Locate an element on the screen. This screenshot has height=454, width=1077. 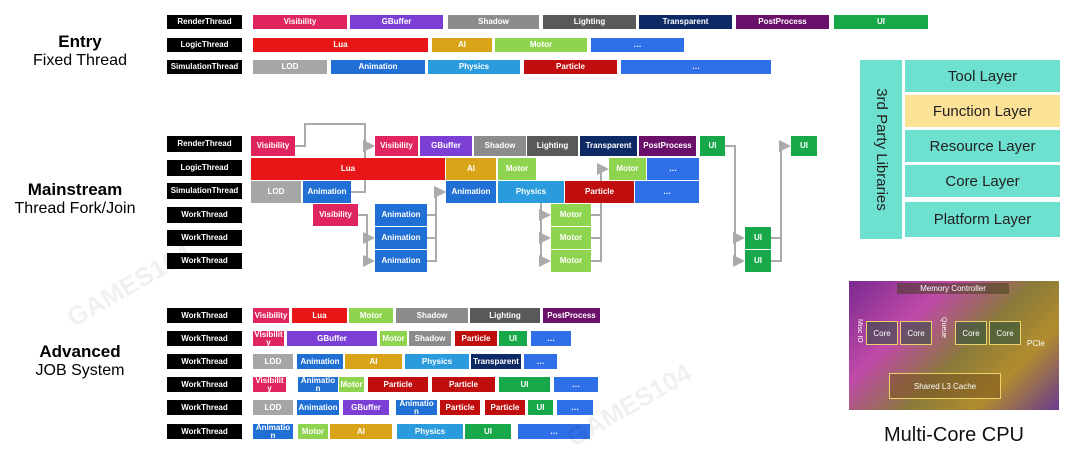
third-party-libraries-label: 3rd Party Libraries is located at coordinates (881, 149).